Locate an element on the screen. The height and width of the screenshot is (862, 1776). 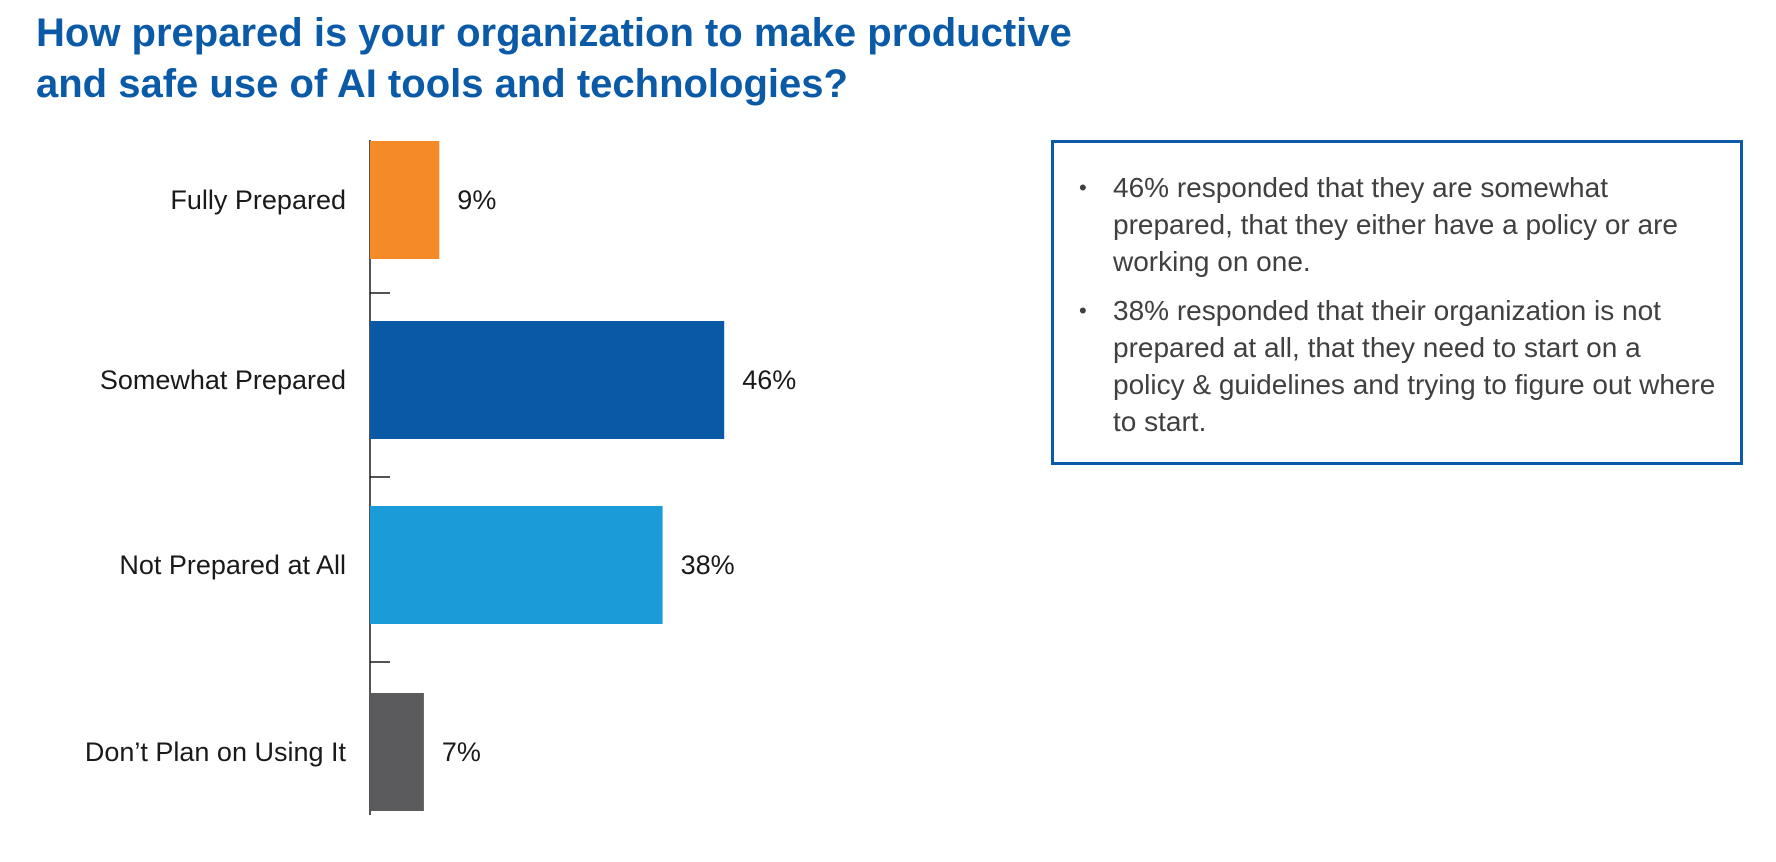
category-label: Not Prepared at All is located at coordinates (232, 565).